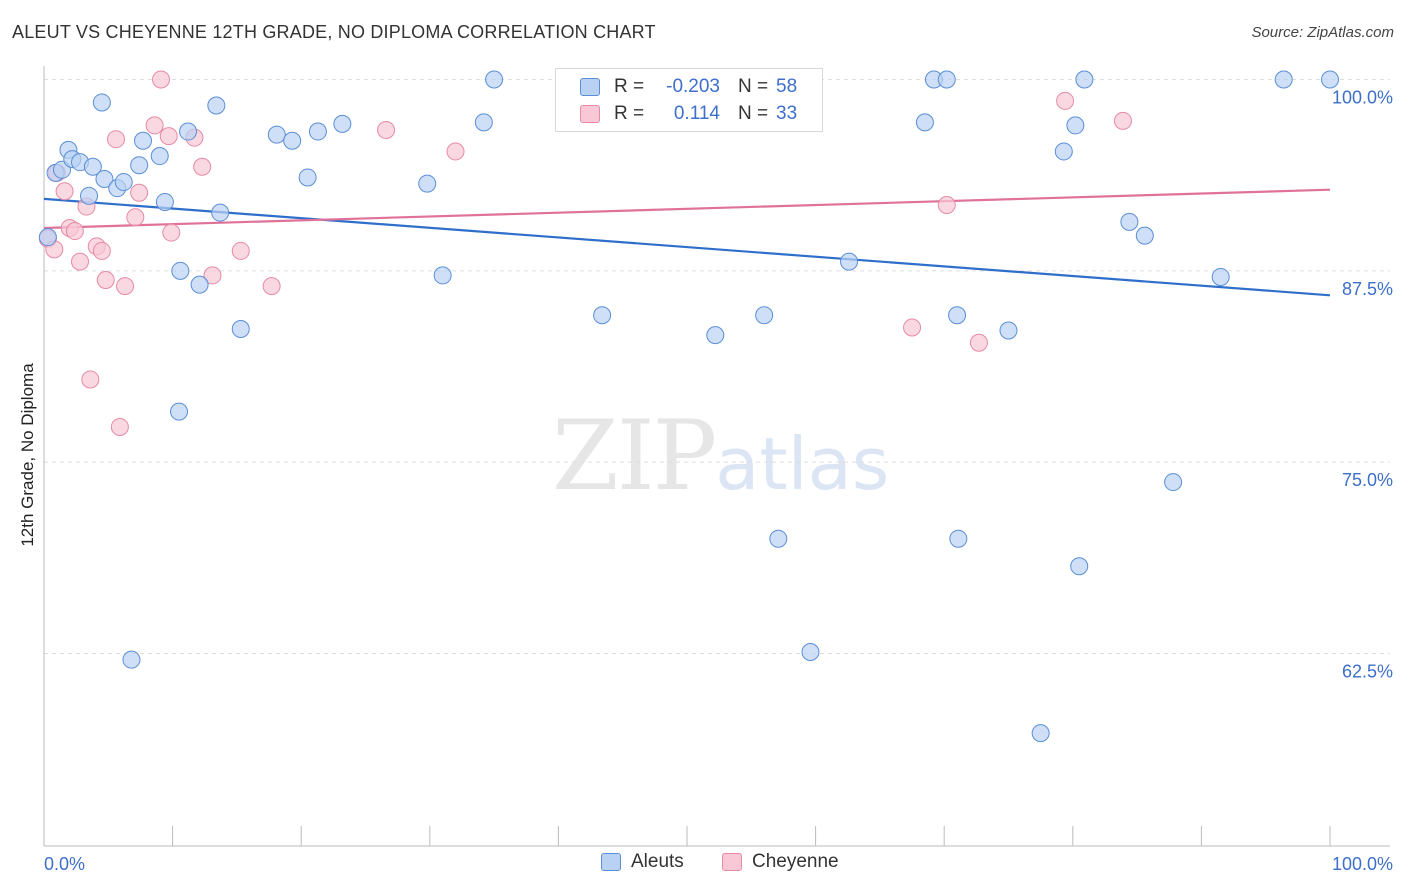  Describe the element at coordinates (590, 114) in the screenshot. I see `cheyenne-swatch` at that location.